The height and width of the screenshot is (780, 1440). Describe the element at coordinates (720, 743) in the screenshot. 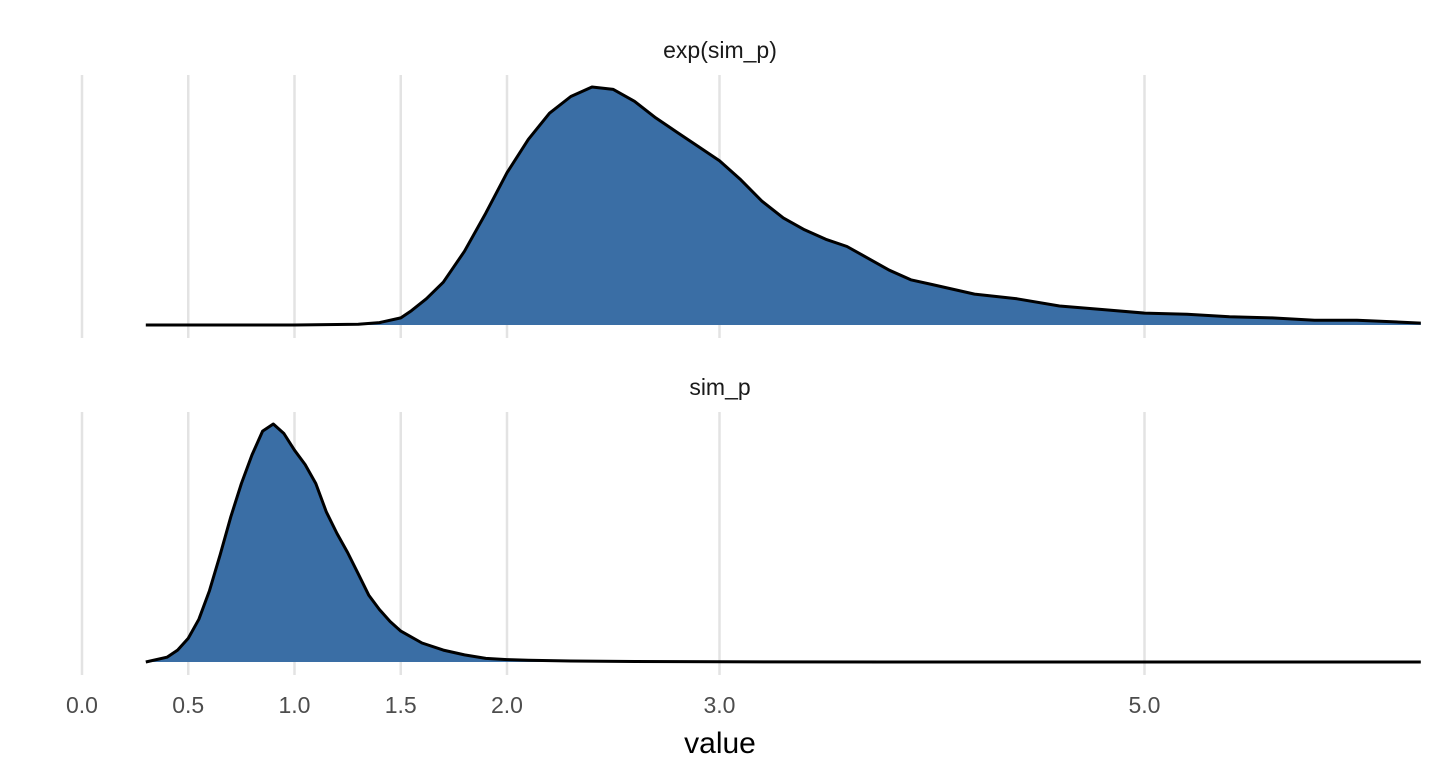

I see `x-axis-label: value` at that location.